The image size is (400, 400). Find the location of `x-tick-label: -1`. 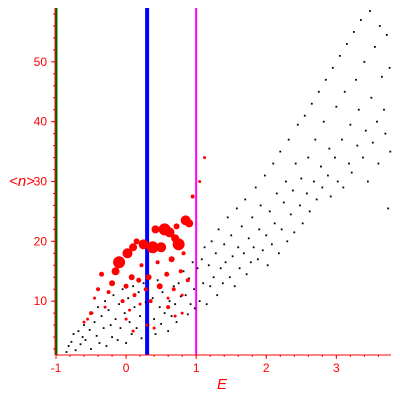

x-tick-label: -1 is located at coordinates (56, 368).